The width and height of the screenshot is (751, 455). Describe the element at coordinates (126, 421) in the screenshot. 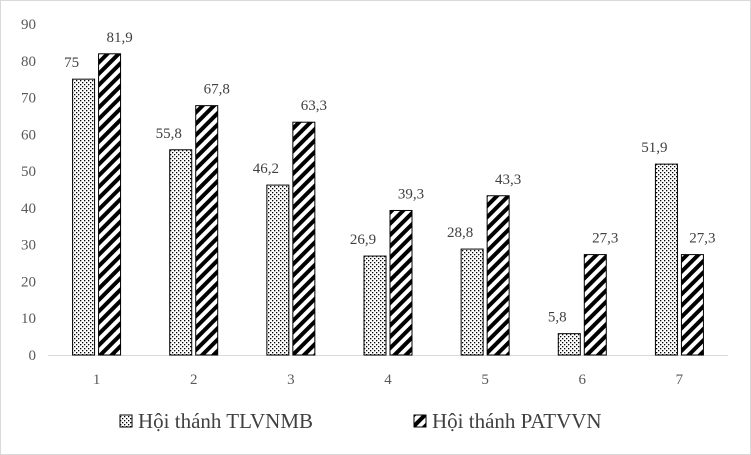

I see `legend-swatch-tlvnmb` at that location.